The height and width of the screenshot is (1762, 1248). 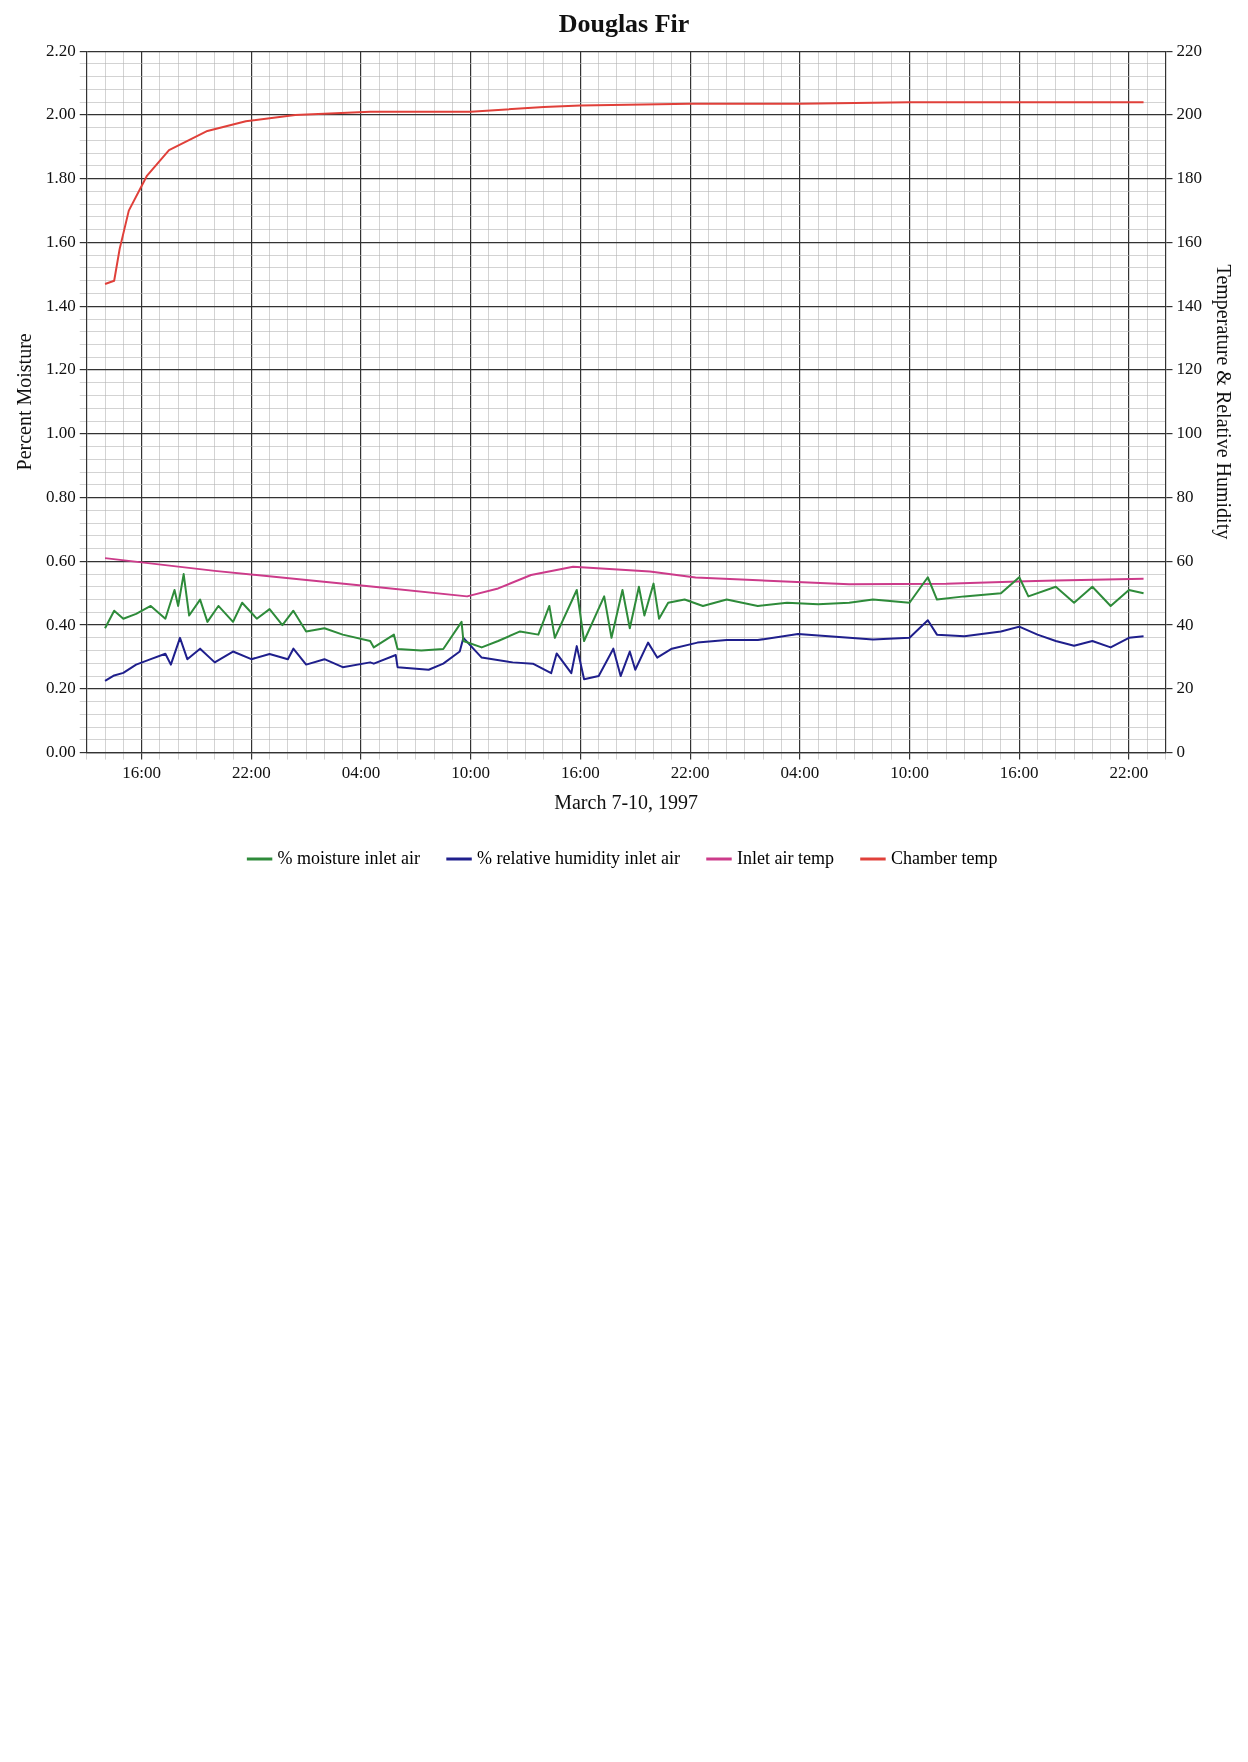 I want to click on legend-label: % relative humidity inlet air, so click(x=578, y=857).